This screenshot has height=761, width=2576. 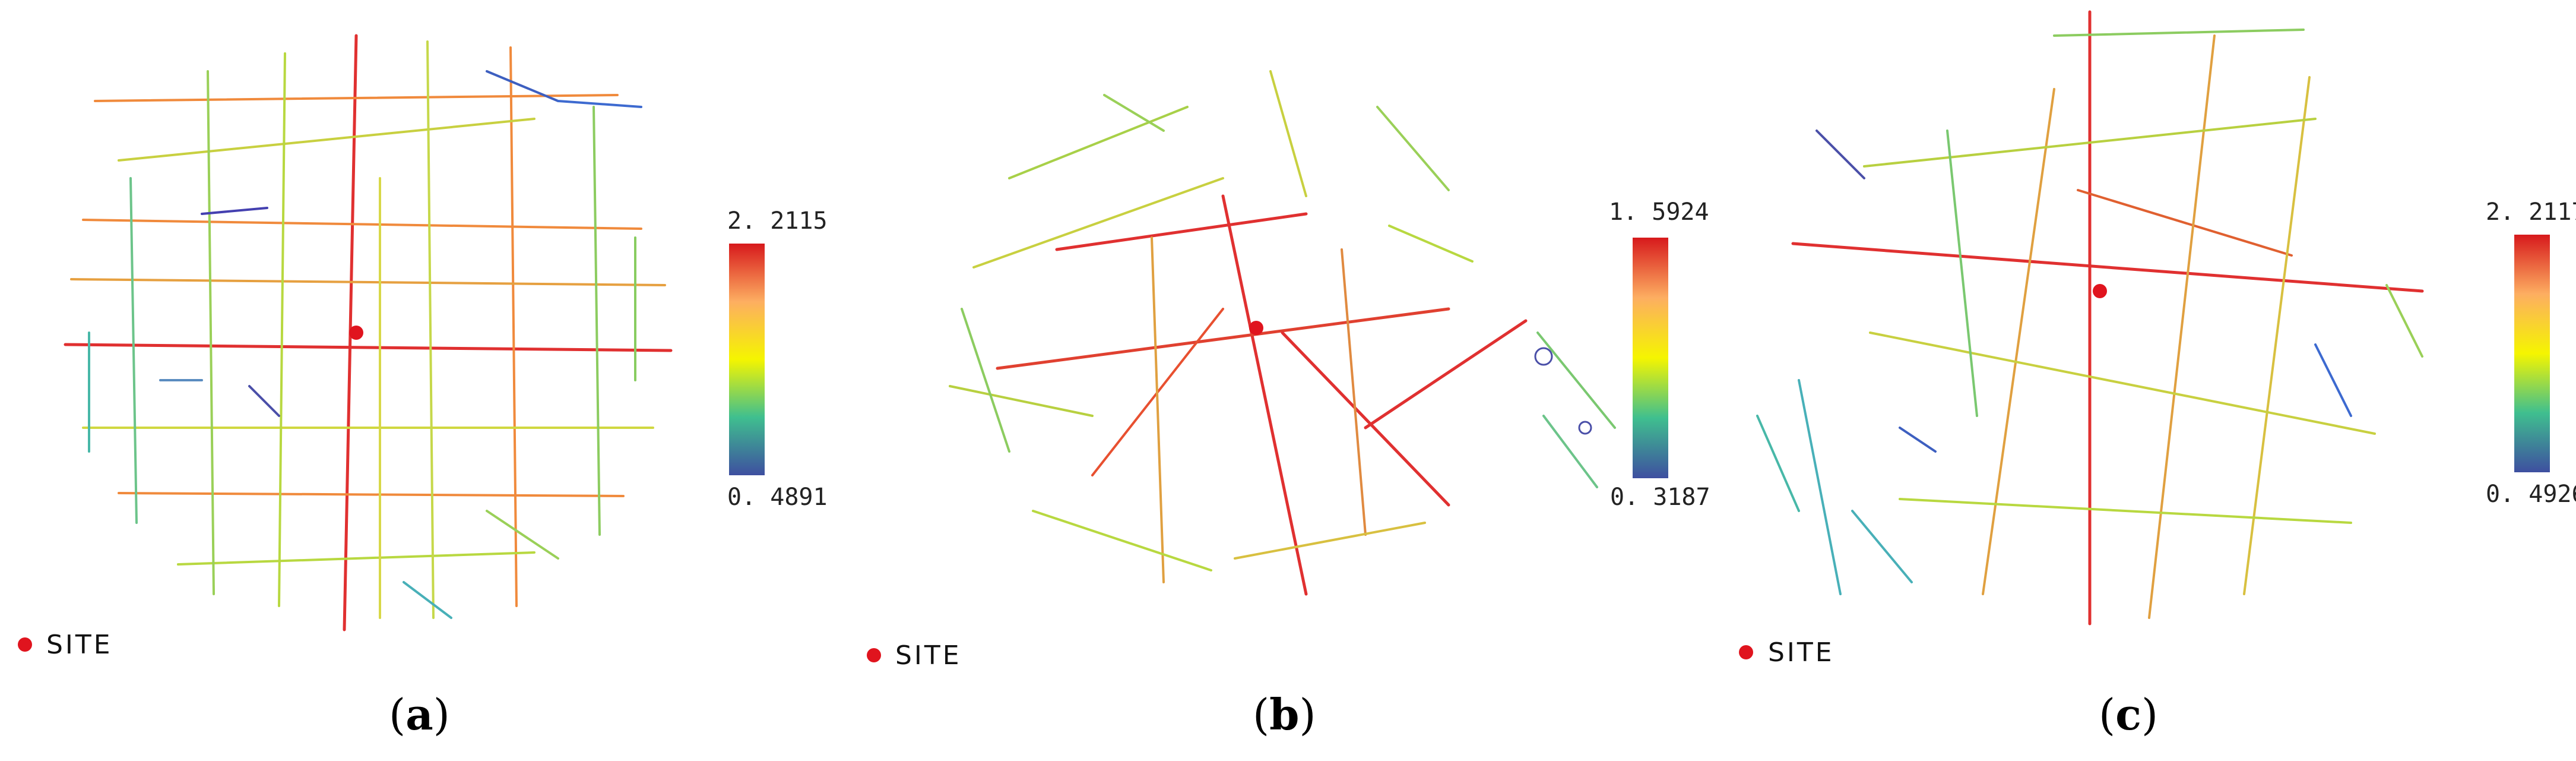 What do you see at coordinates (442, 715) in the screenshot?
I see `caption-a-close: )` at bounding box center [442, 715].